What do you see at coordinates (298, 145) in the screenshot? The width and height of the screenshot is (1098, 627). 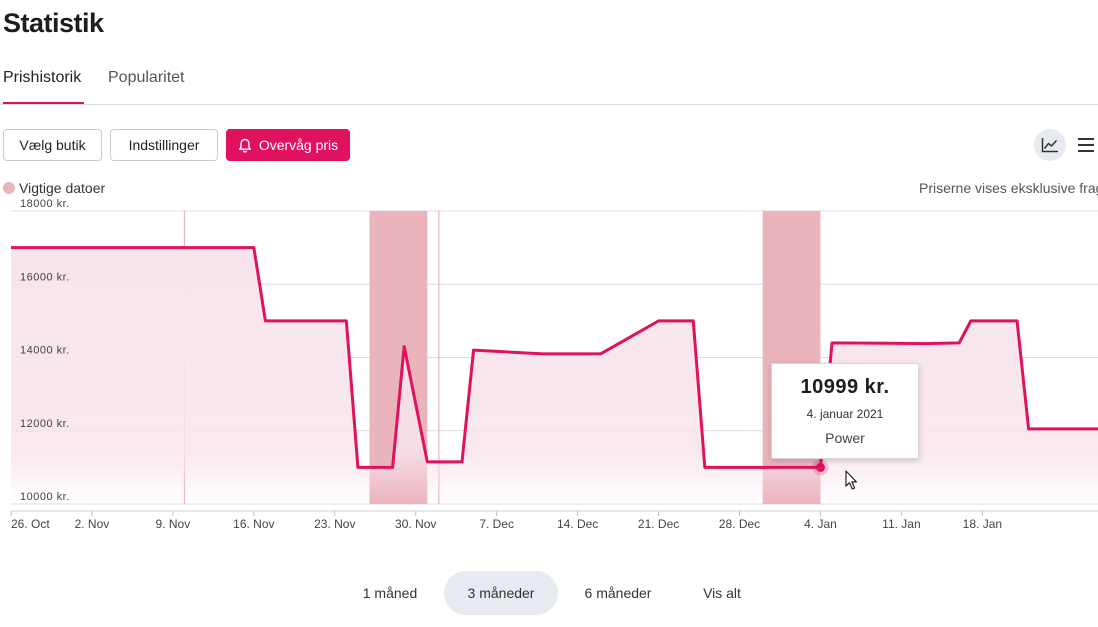 I see `watch-price-label: Overvåg pris` at bounding box center [298, 145].